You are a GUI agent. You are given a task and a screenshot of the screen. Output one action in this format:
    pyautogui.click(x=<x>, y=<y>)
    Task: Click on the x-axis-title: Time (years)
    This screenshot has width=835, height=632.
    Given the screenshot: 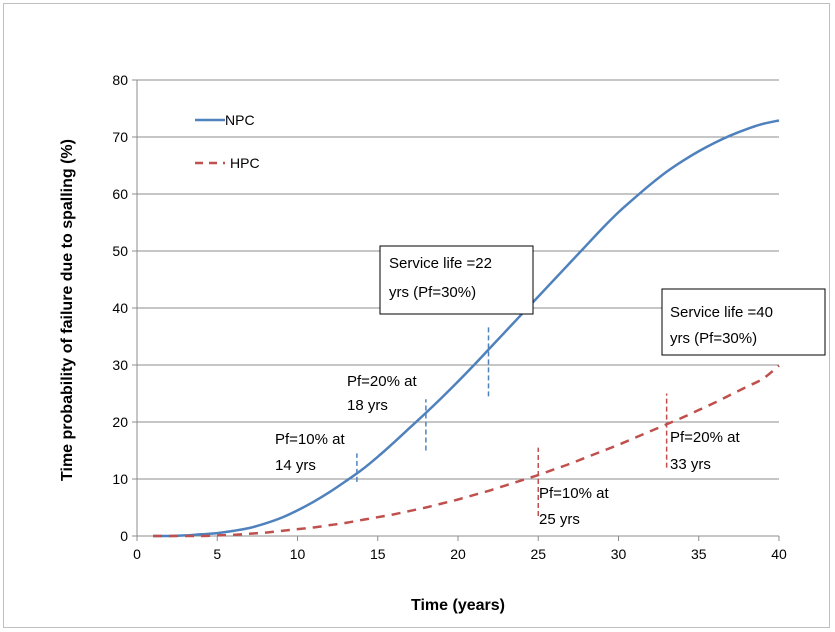 What is the action you would take?
    pyautogui.click(x=458, y=605)
    